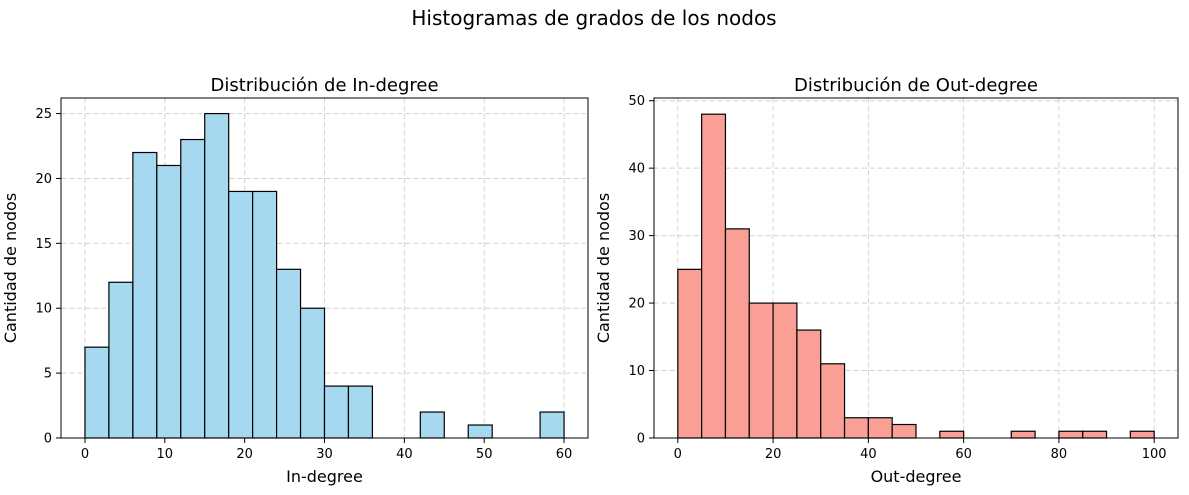  Describe the element at coordinates (593, 18) in the screenshot. I see `figure-suptitle: Histogramas de grados de los nodos` at that location.